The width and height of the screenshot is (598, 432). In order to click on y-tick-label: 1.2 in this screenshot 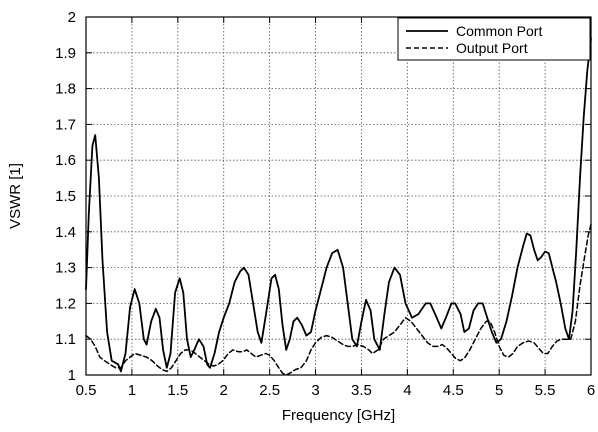, I will do `click(65, 303)`.